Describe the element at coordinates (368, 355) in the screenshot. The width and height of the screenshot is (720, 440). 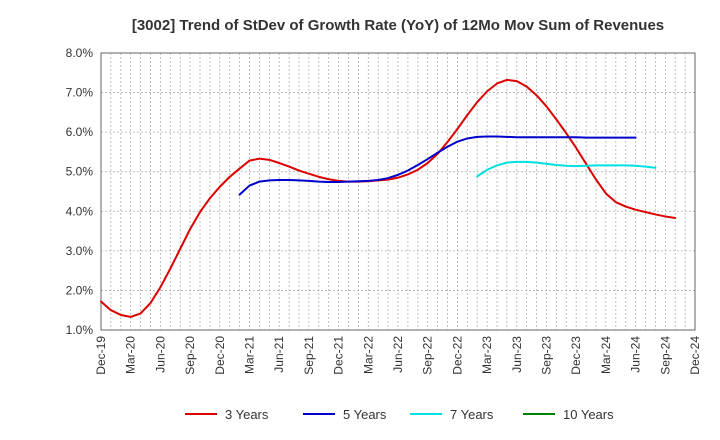
I see `x-tick-label: Mar-22` at that location.